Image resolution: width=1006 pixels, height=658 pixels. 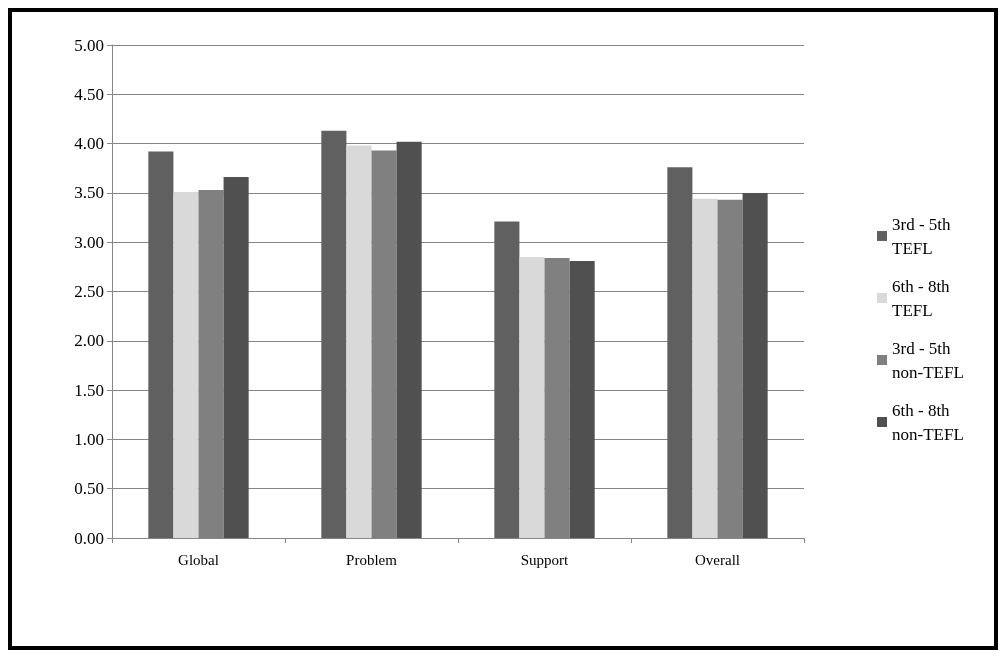 I want to click on x-tick-label: Overall, so click(x=717, y=559).